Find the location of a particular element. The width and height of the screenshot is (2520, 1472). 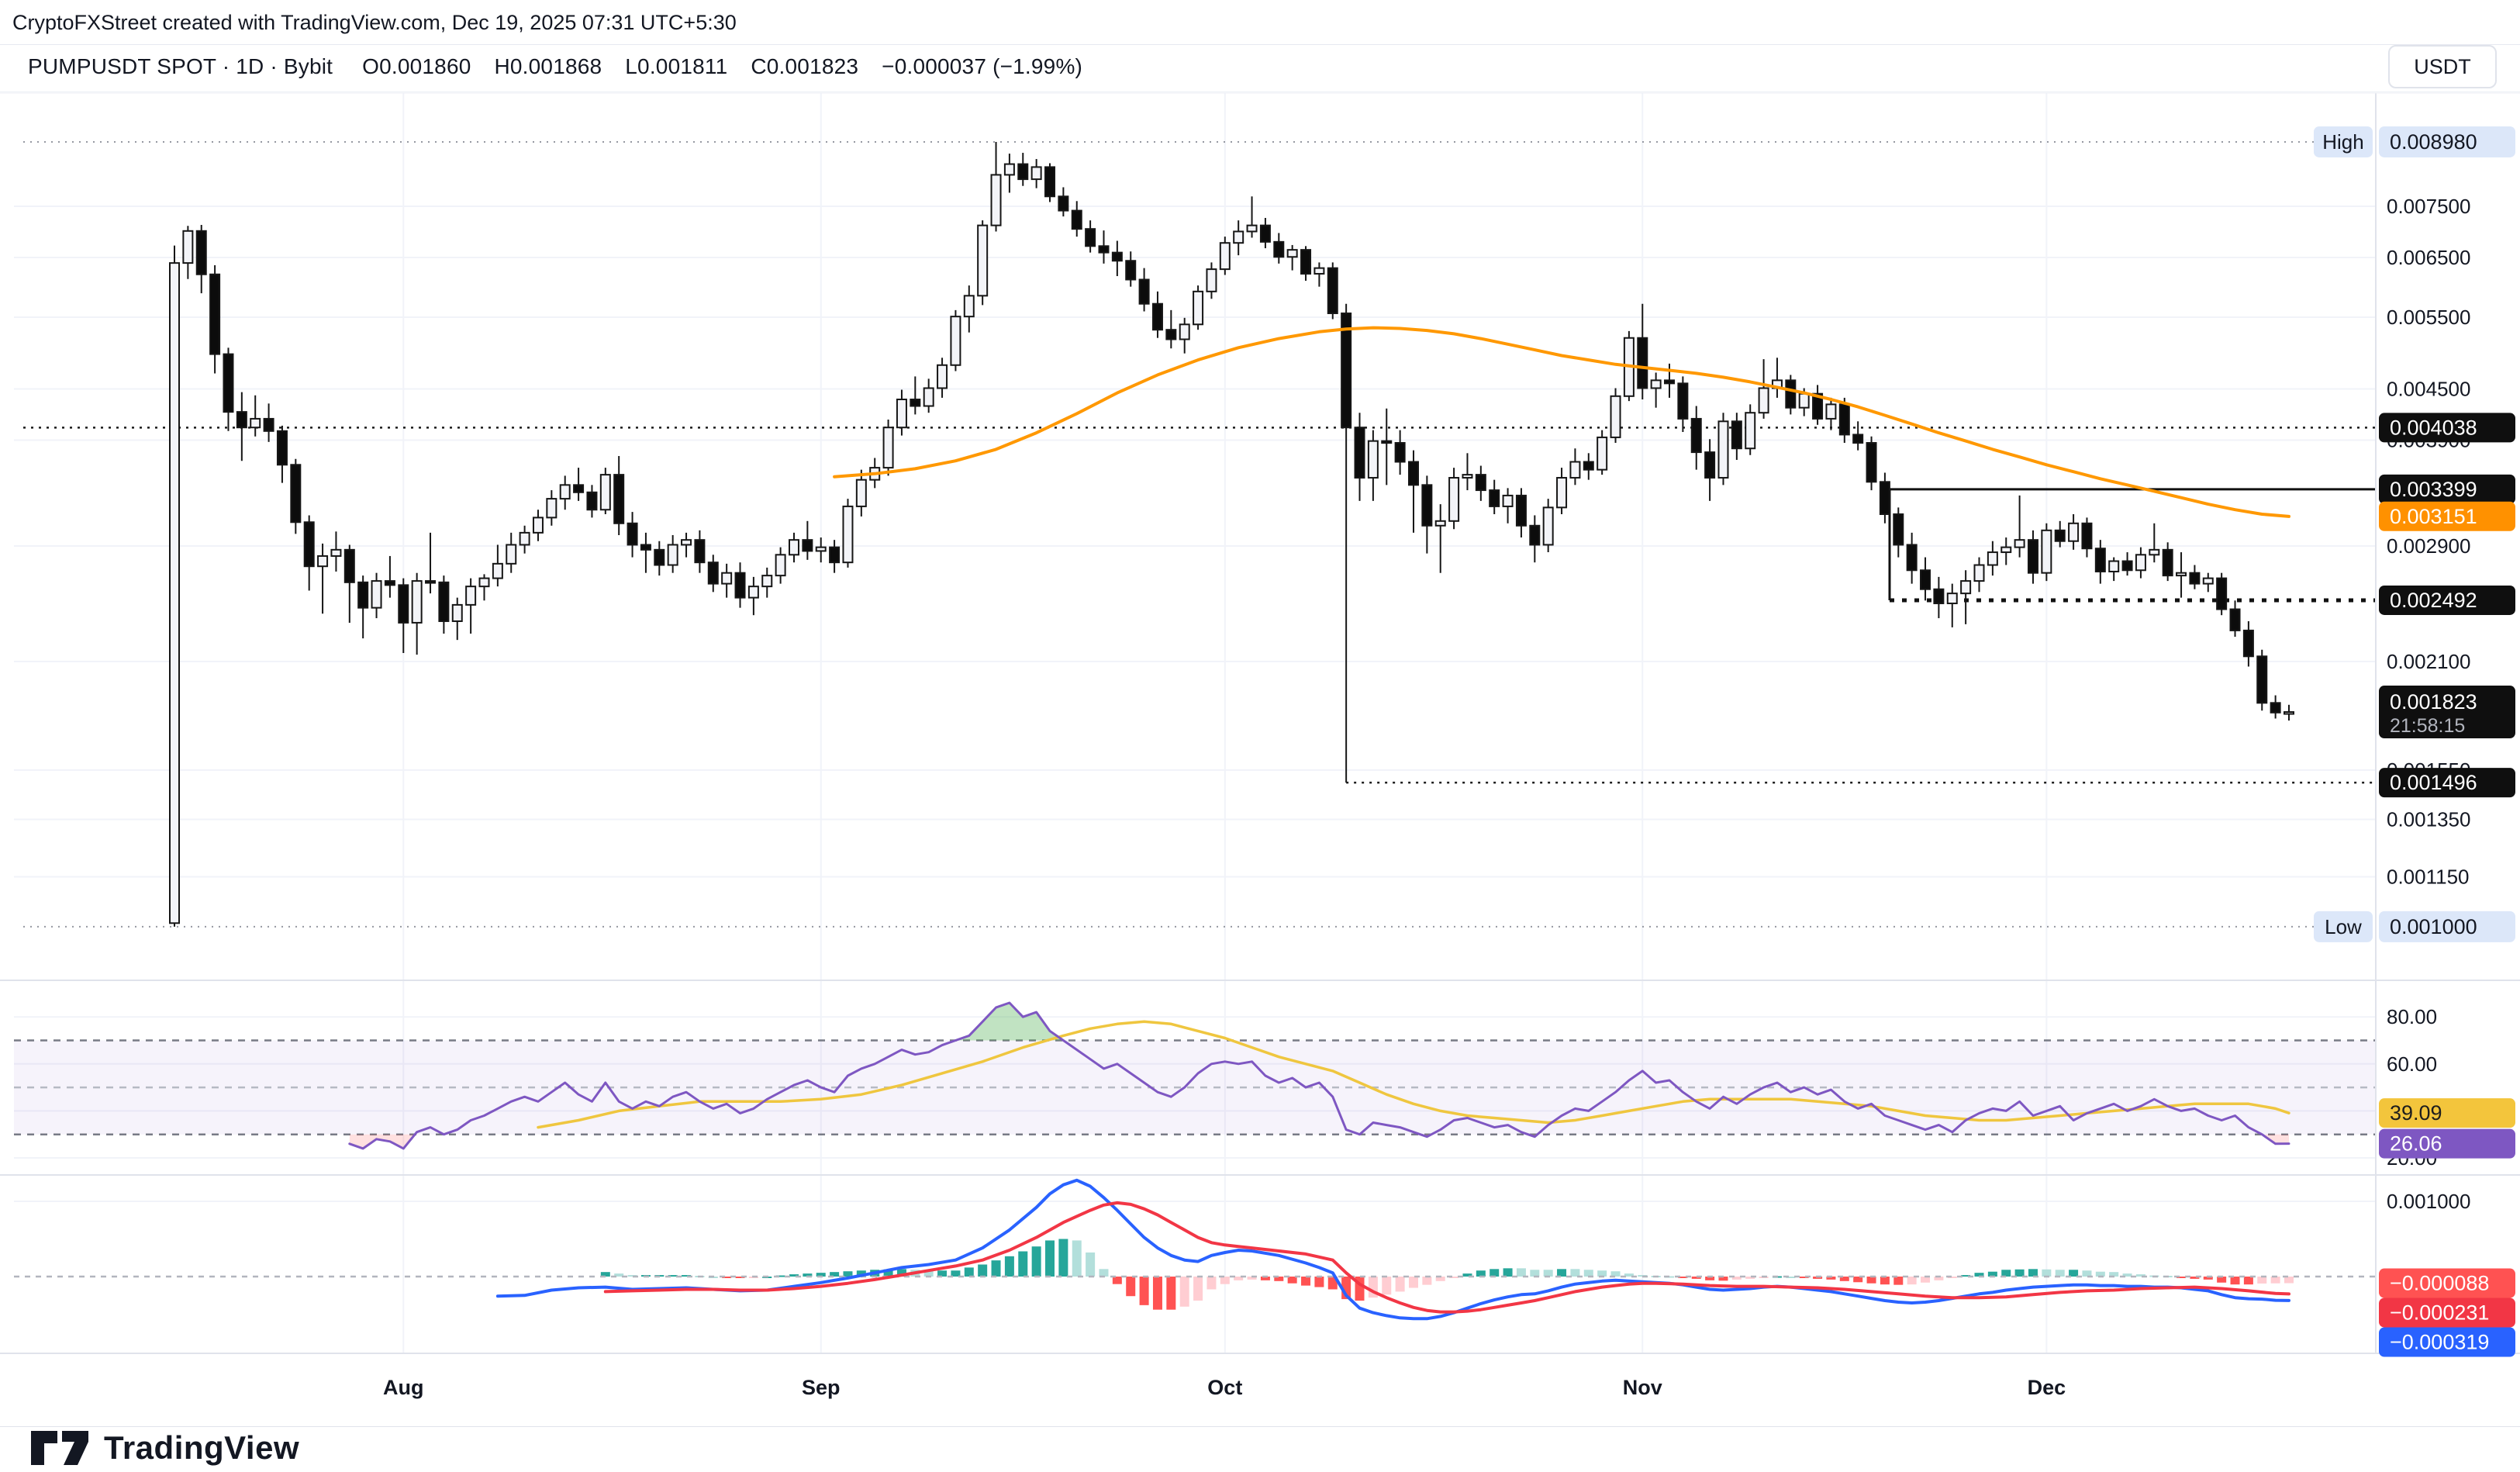

svg-text: 0.005500 is located at coordinates (2428, 317).